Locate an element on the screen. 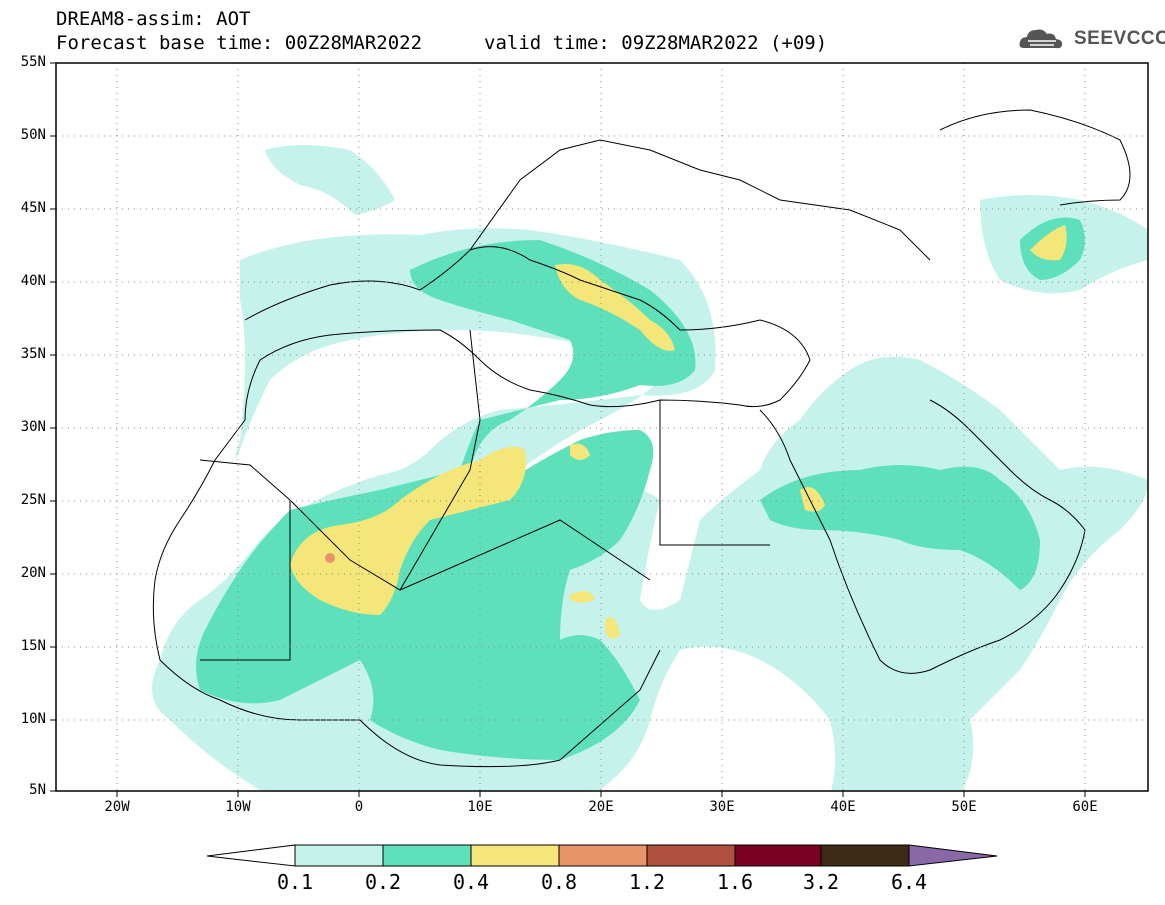 The height and width of the screenshot is (905, 1165). colorbar is located at coordinates (602, 855).